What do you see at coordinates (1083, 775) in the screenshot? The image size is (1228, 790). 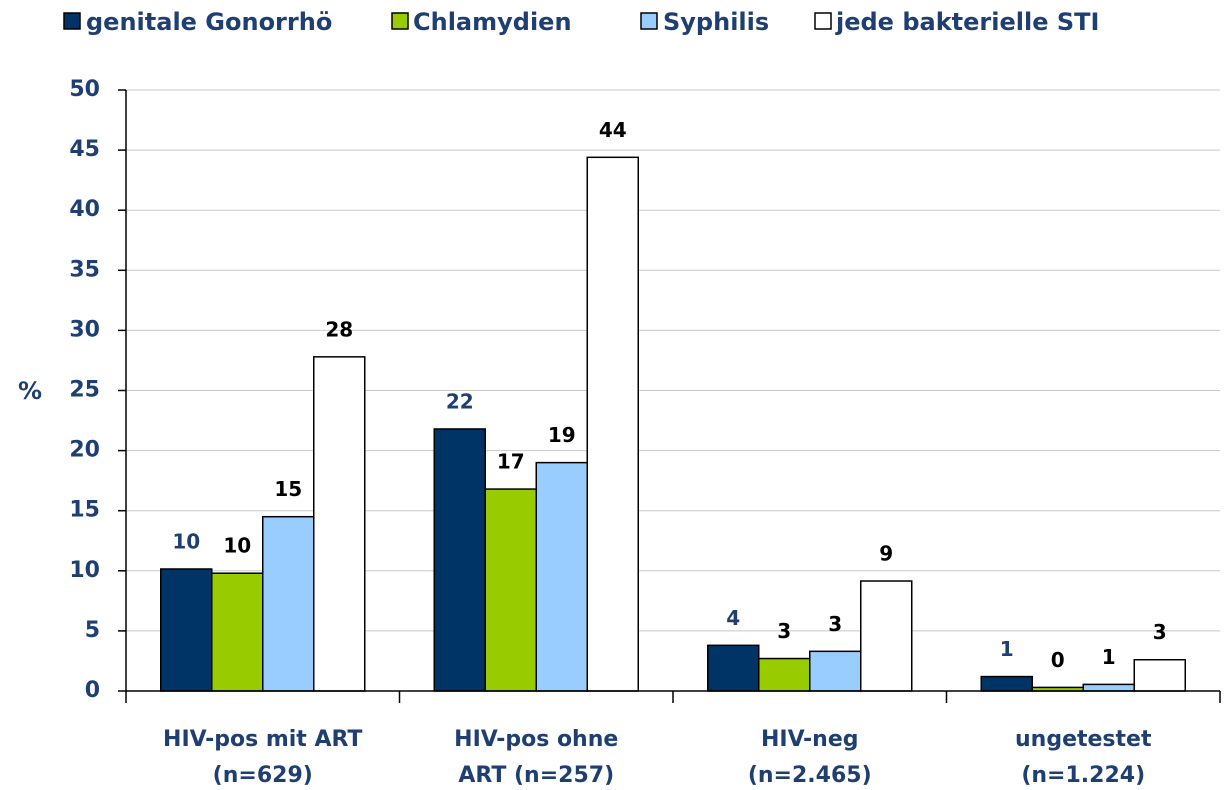 I see `x-tick-label: (n=1.224)` at bounding box center [1083, 775].